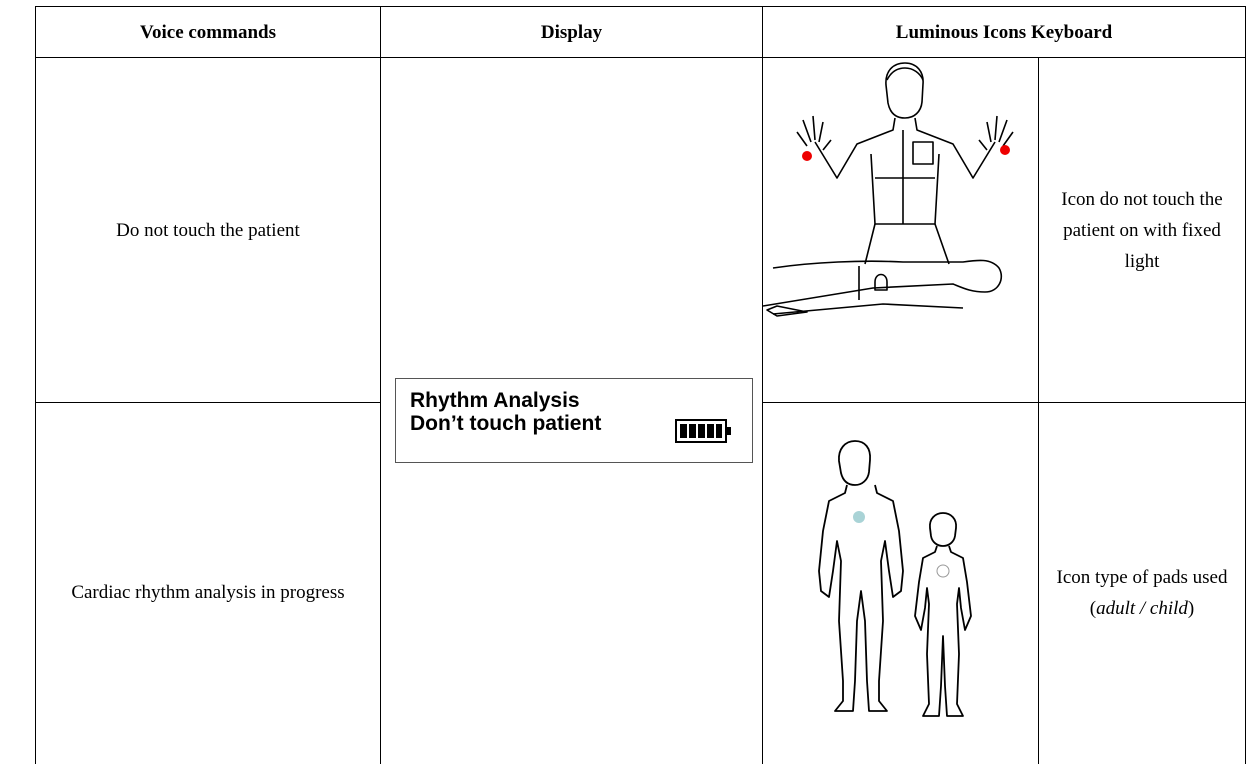  What do you see at coordinates (1004, 32) in the screenshot?
I see `header-cell: Luminous Icons Keyboard` at bounding box center [1004, 32].